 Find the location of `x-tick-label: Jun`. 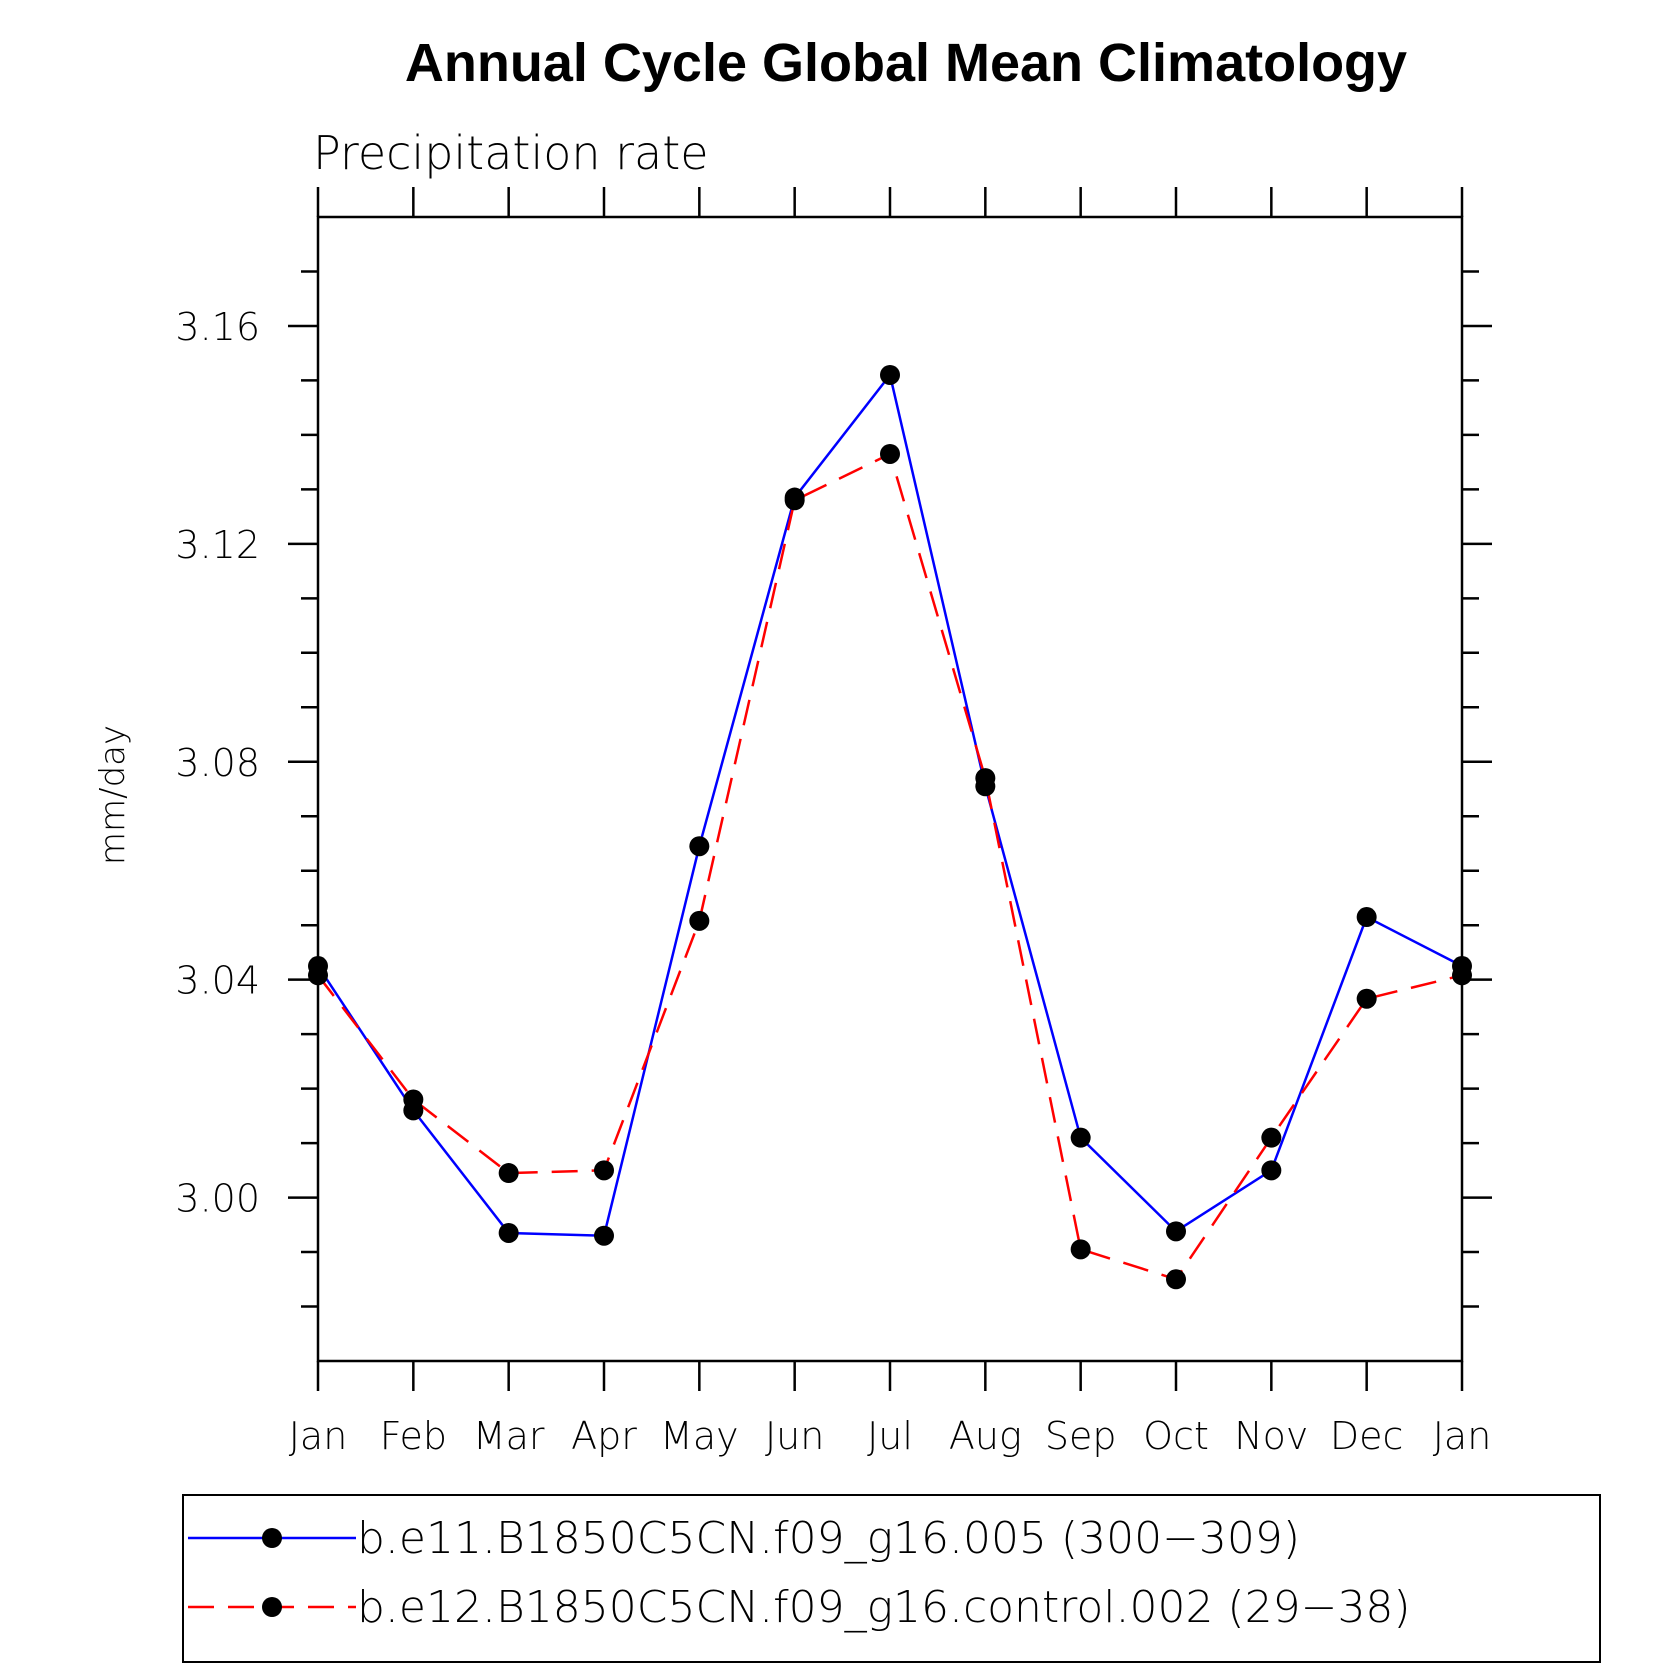

x-tick-label: Jun is located at coordinates (794, 1436).